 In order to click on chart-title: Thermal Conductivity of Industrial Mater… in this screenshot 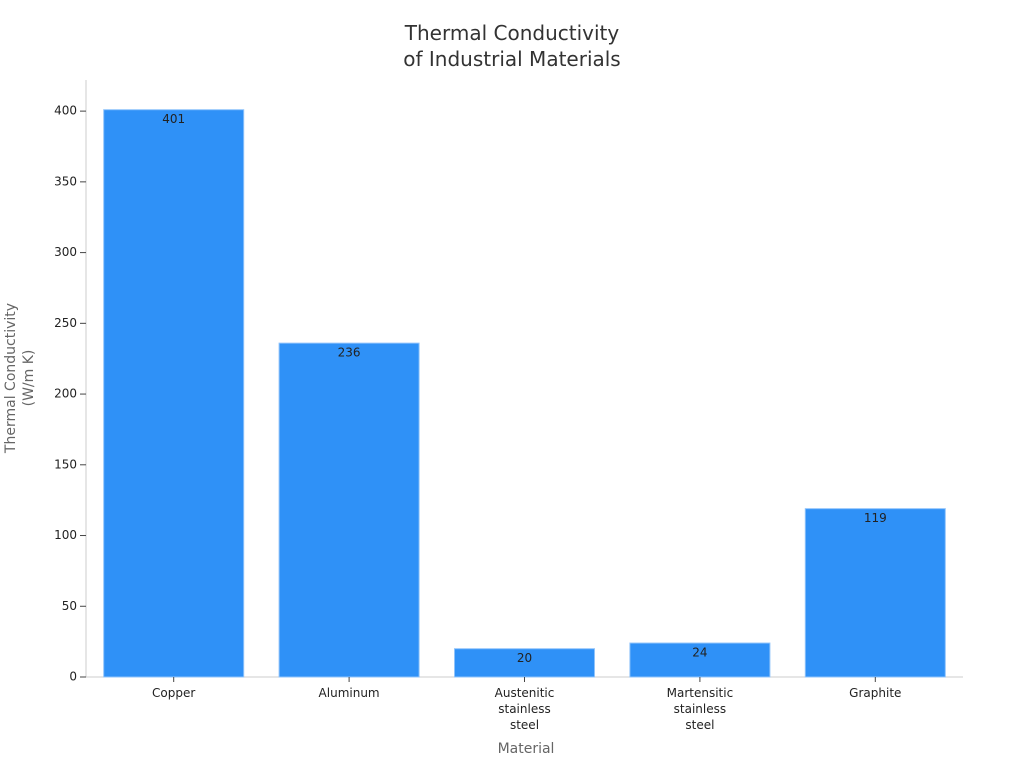, I will do `click(512, 46)`.